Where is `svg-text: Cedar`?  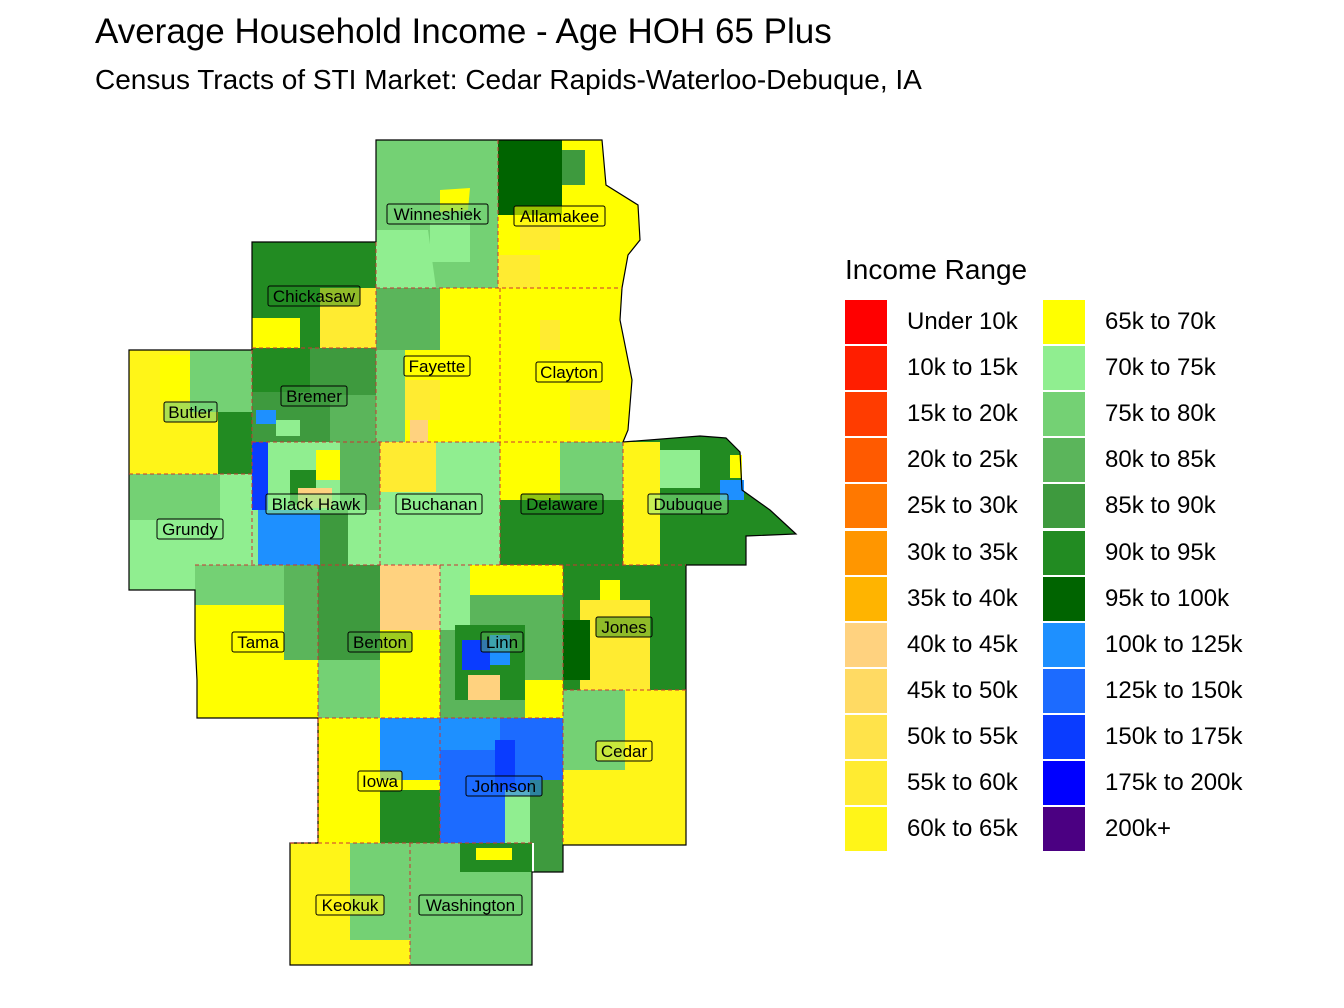
svg-text: Cedar is located at coordinates (624, 751).